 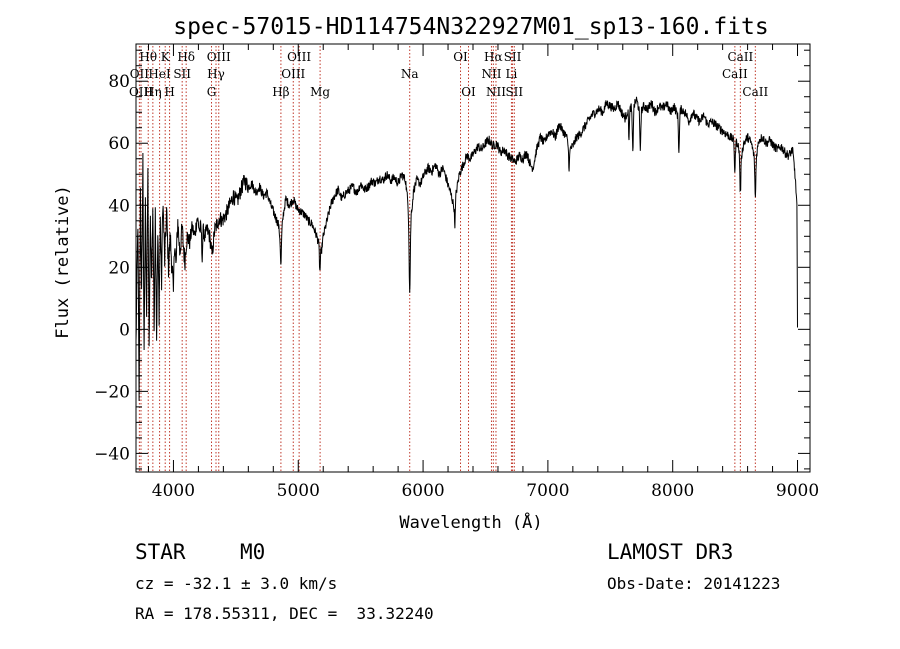 I want to click on line-label-18: OI, so click(x=468, y=92).